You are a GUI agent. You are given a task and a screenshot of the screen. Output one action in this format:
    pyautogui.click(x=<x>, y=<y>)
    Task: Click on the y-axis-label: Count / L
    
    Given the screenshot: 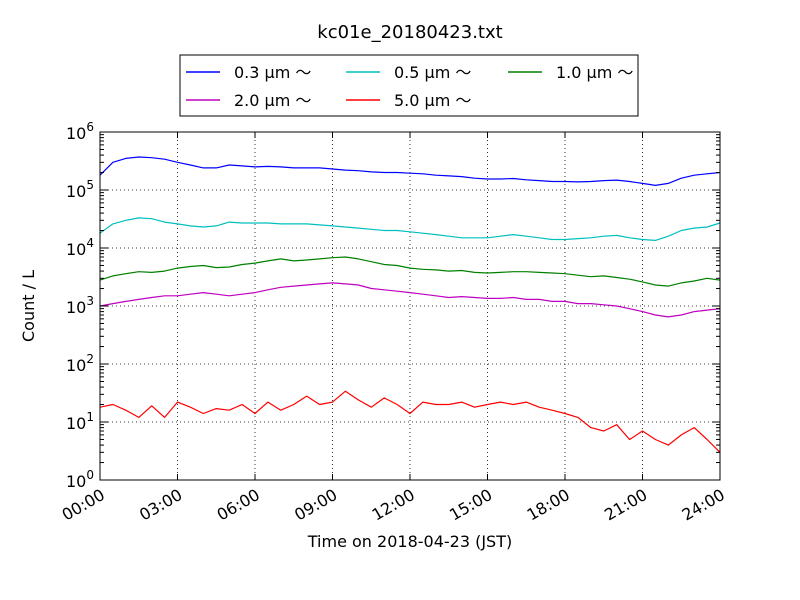 What is the action you would take?
    pyautogui.click(x=28, y=306)
    